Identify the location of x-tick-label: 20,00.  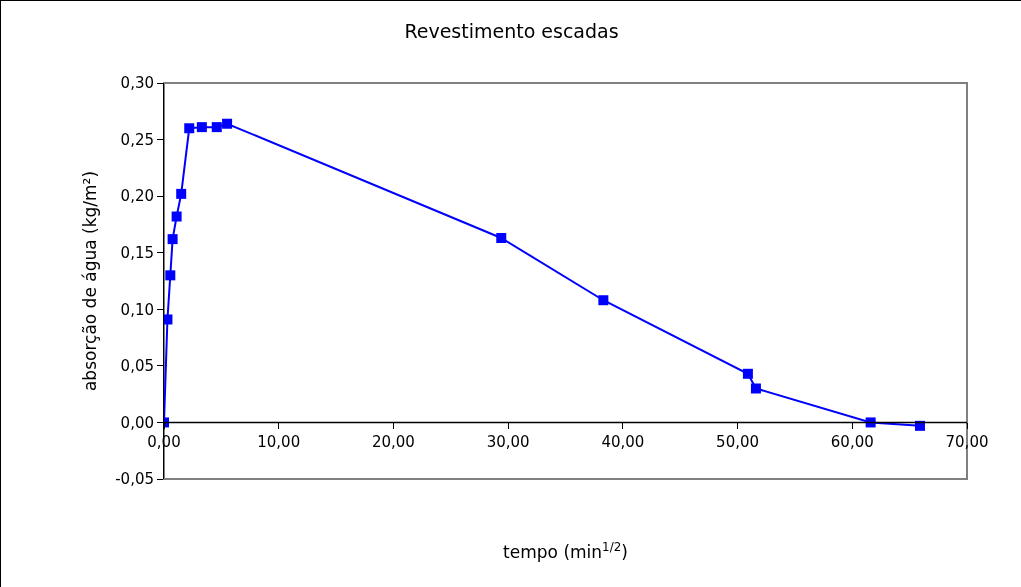
(393, 442).